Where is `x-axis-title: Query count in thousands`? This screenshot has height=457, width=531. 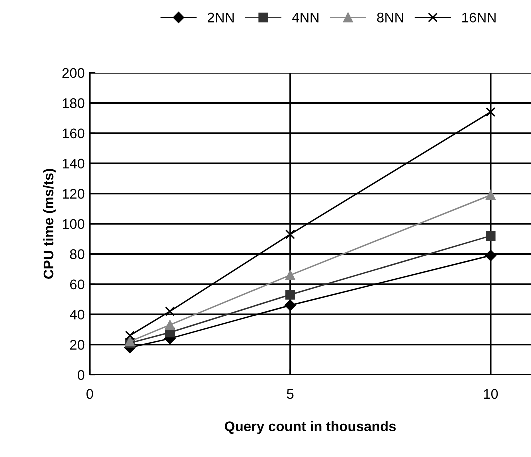 x-axis-title: Query count in thousands is located at coordinates (310, 427).